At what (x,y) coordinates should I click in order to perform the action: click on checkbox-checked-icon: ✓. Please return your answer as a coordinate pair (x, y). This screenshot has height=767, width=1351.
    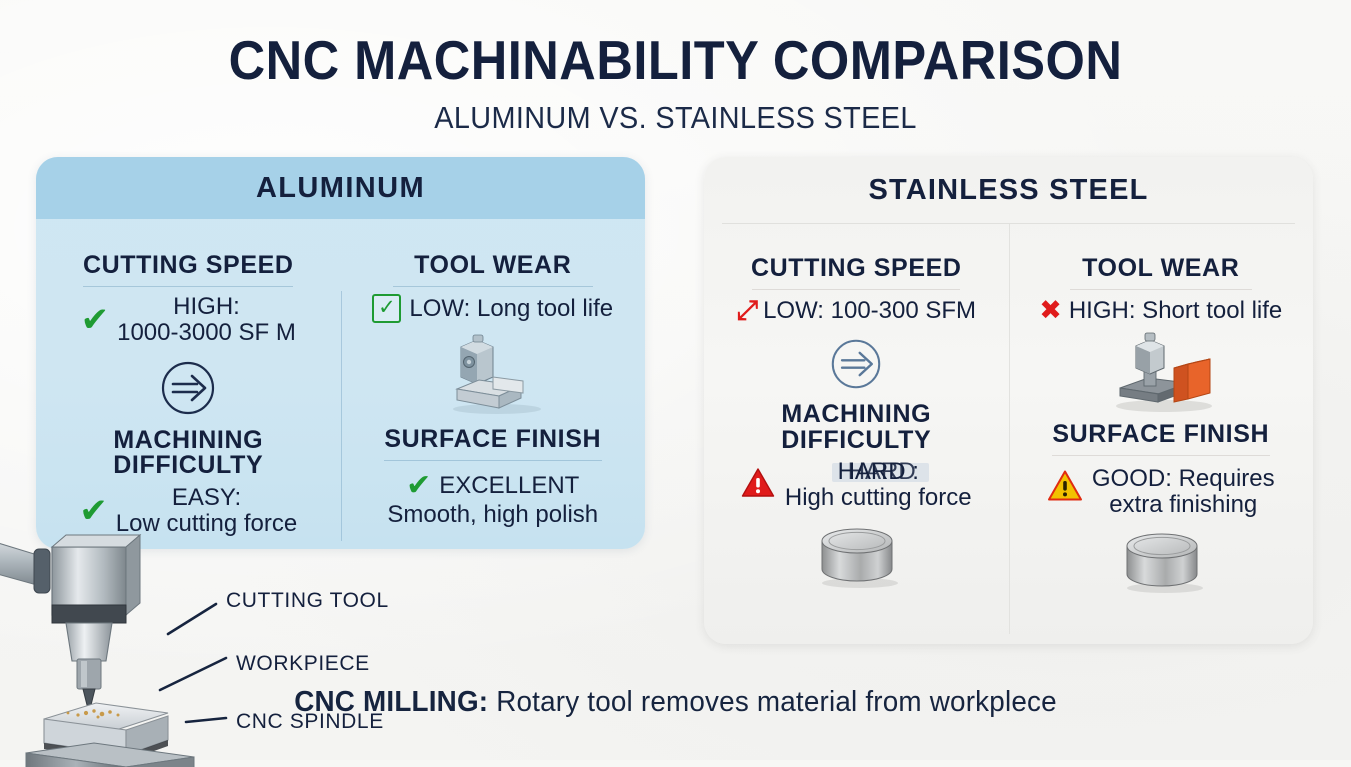
    Looking at the image, I should click on (387, 308).